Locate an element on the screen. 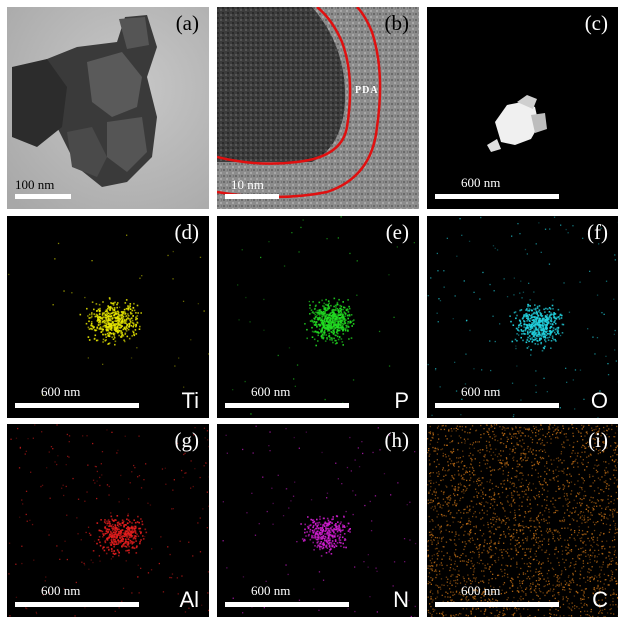 The width and height of the screenshot is (625, 620). scale-text-g: 600 nm is located at coordinates (61, 590).